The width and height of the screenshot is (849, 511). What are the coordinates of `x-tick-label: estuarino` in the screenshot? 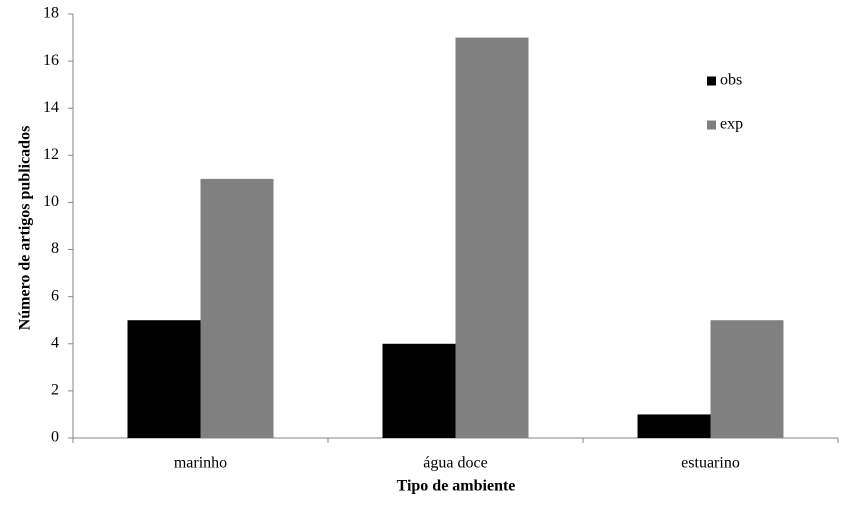 It's located at (710, 463).